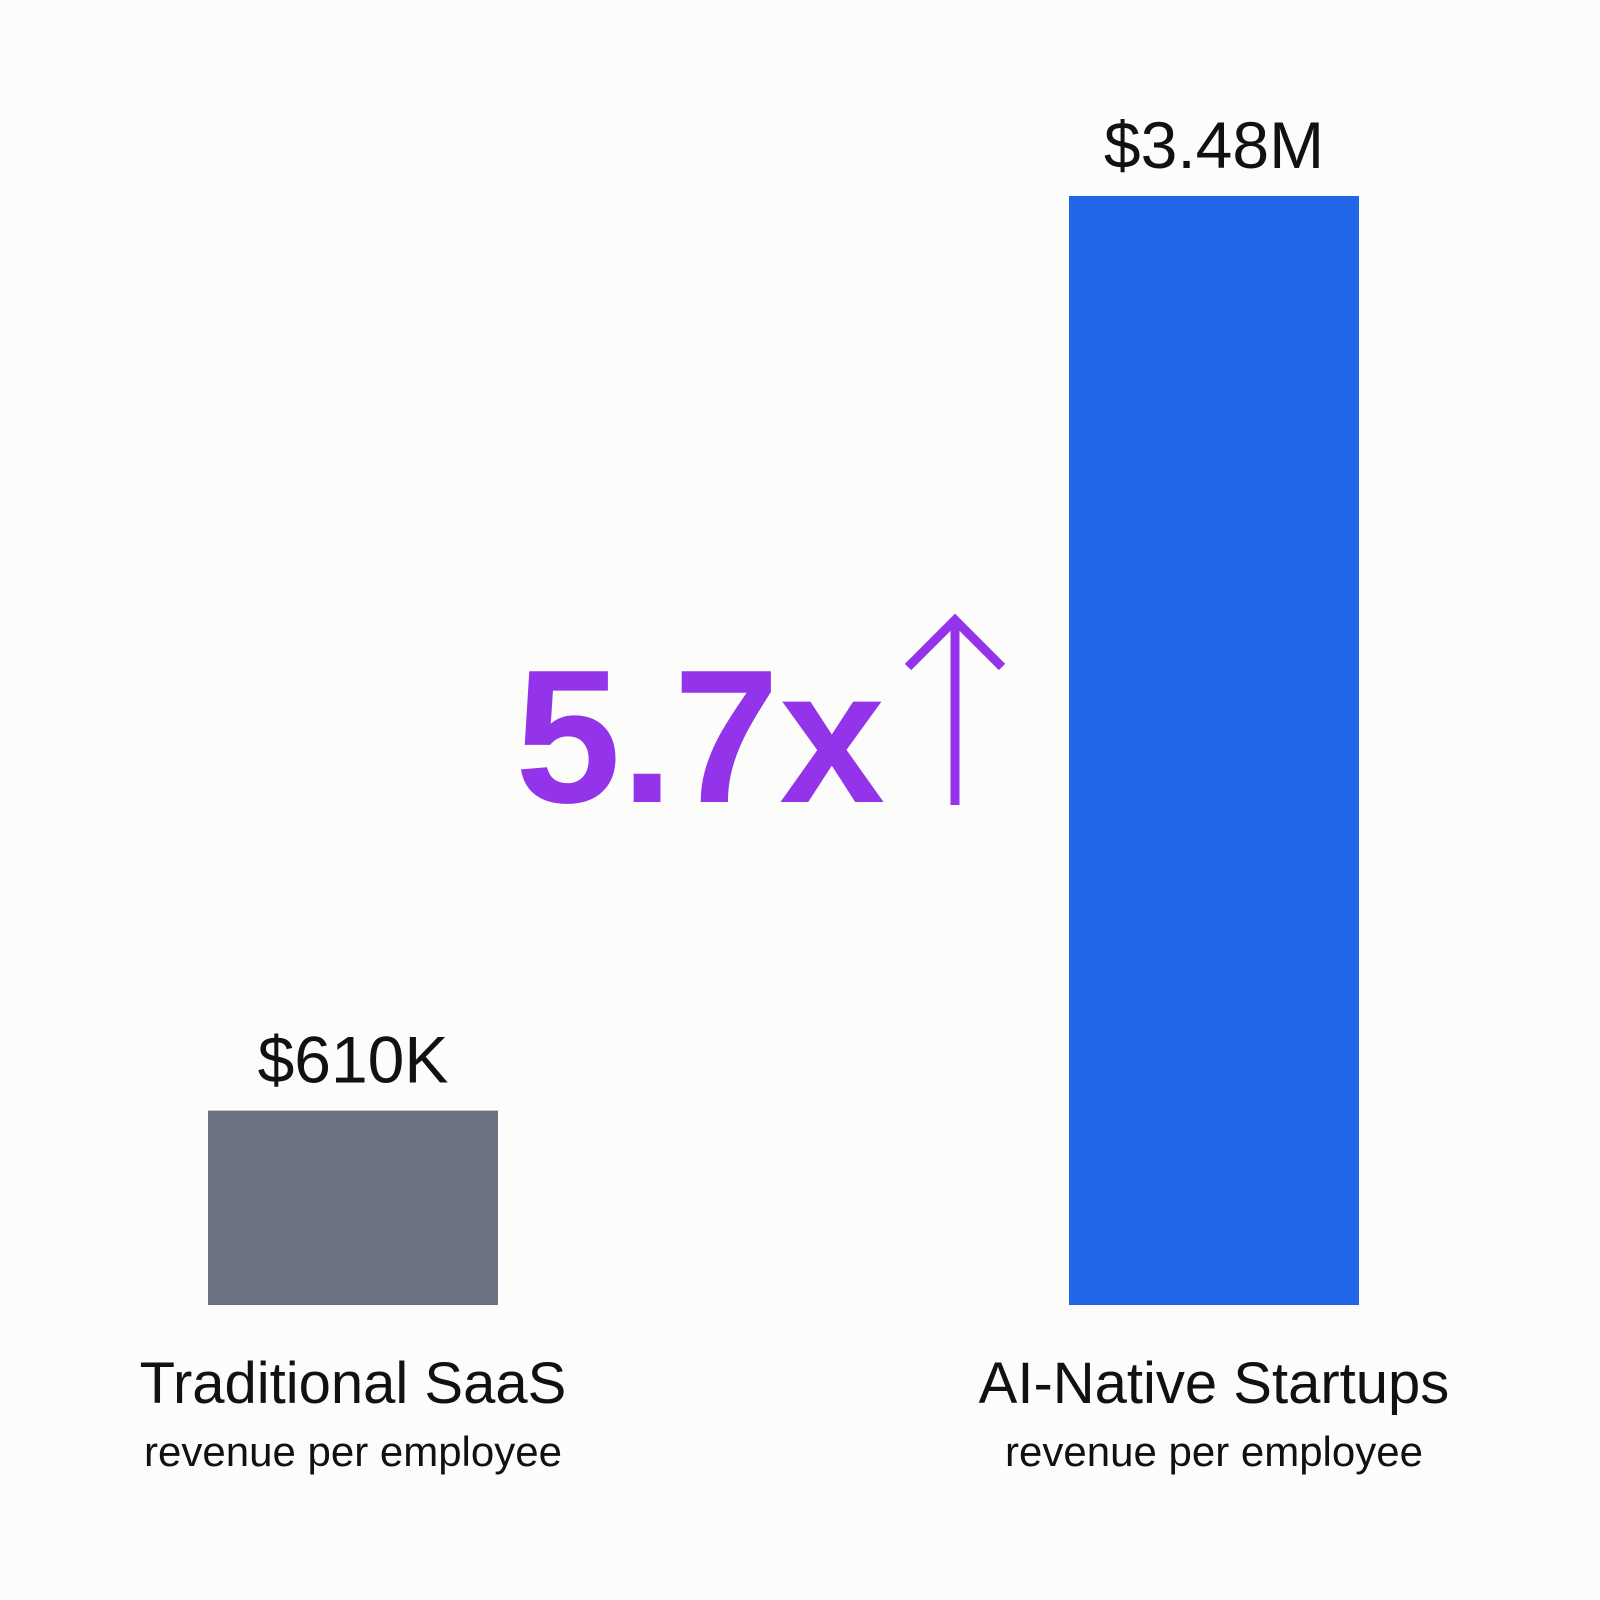  I want to click on arrow-head, so click(955, 642).